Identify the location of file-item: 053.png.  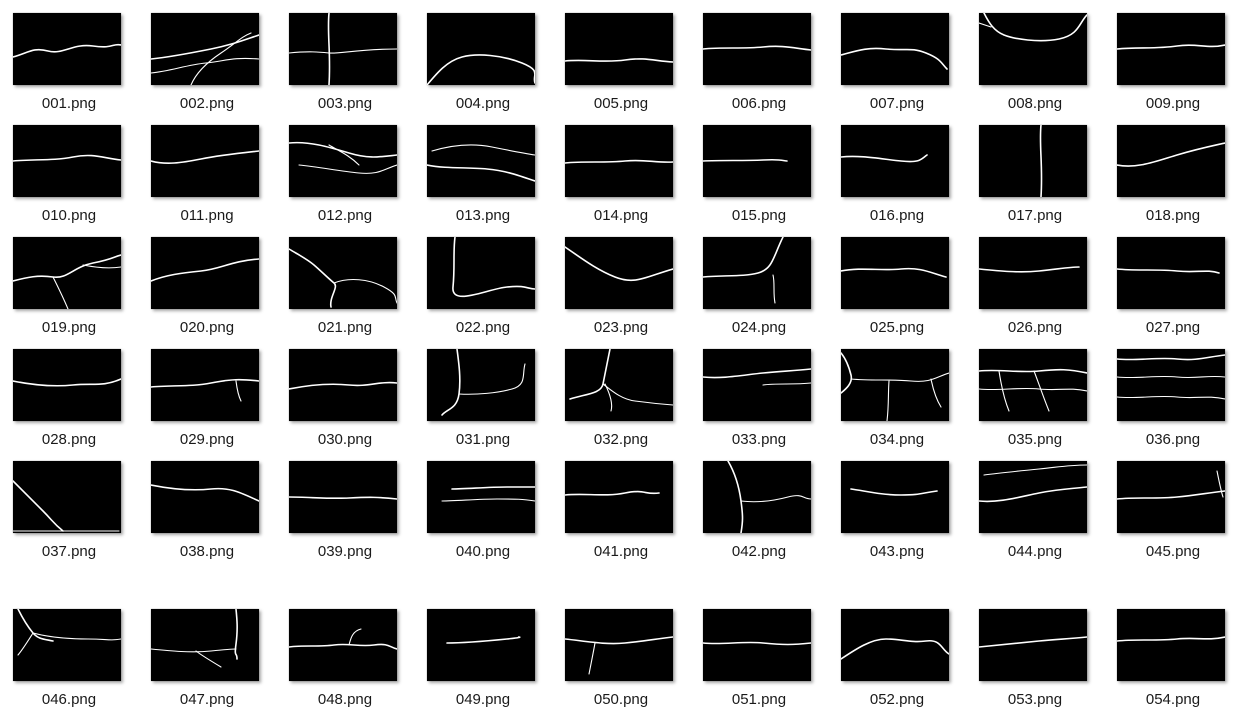
(1035, 661).